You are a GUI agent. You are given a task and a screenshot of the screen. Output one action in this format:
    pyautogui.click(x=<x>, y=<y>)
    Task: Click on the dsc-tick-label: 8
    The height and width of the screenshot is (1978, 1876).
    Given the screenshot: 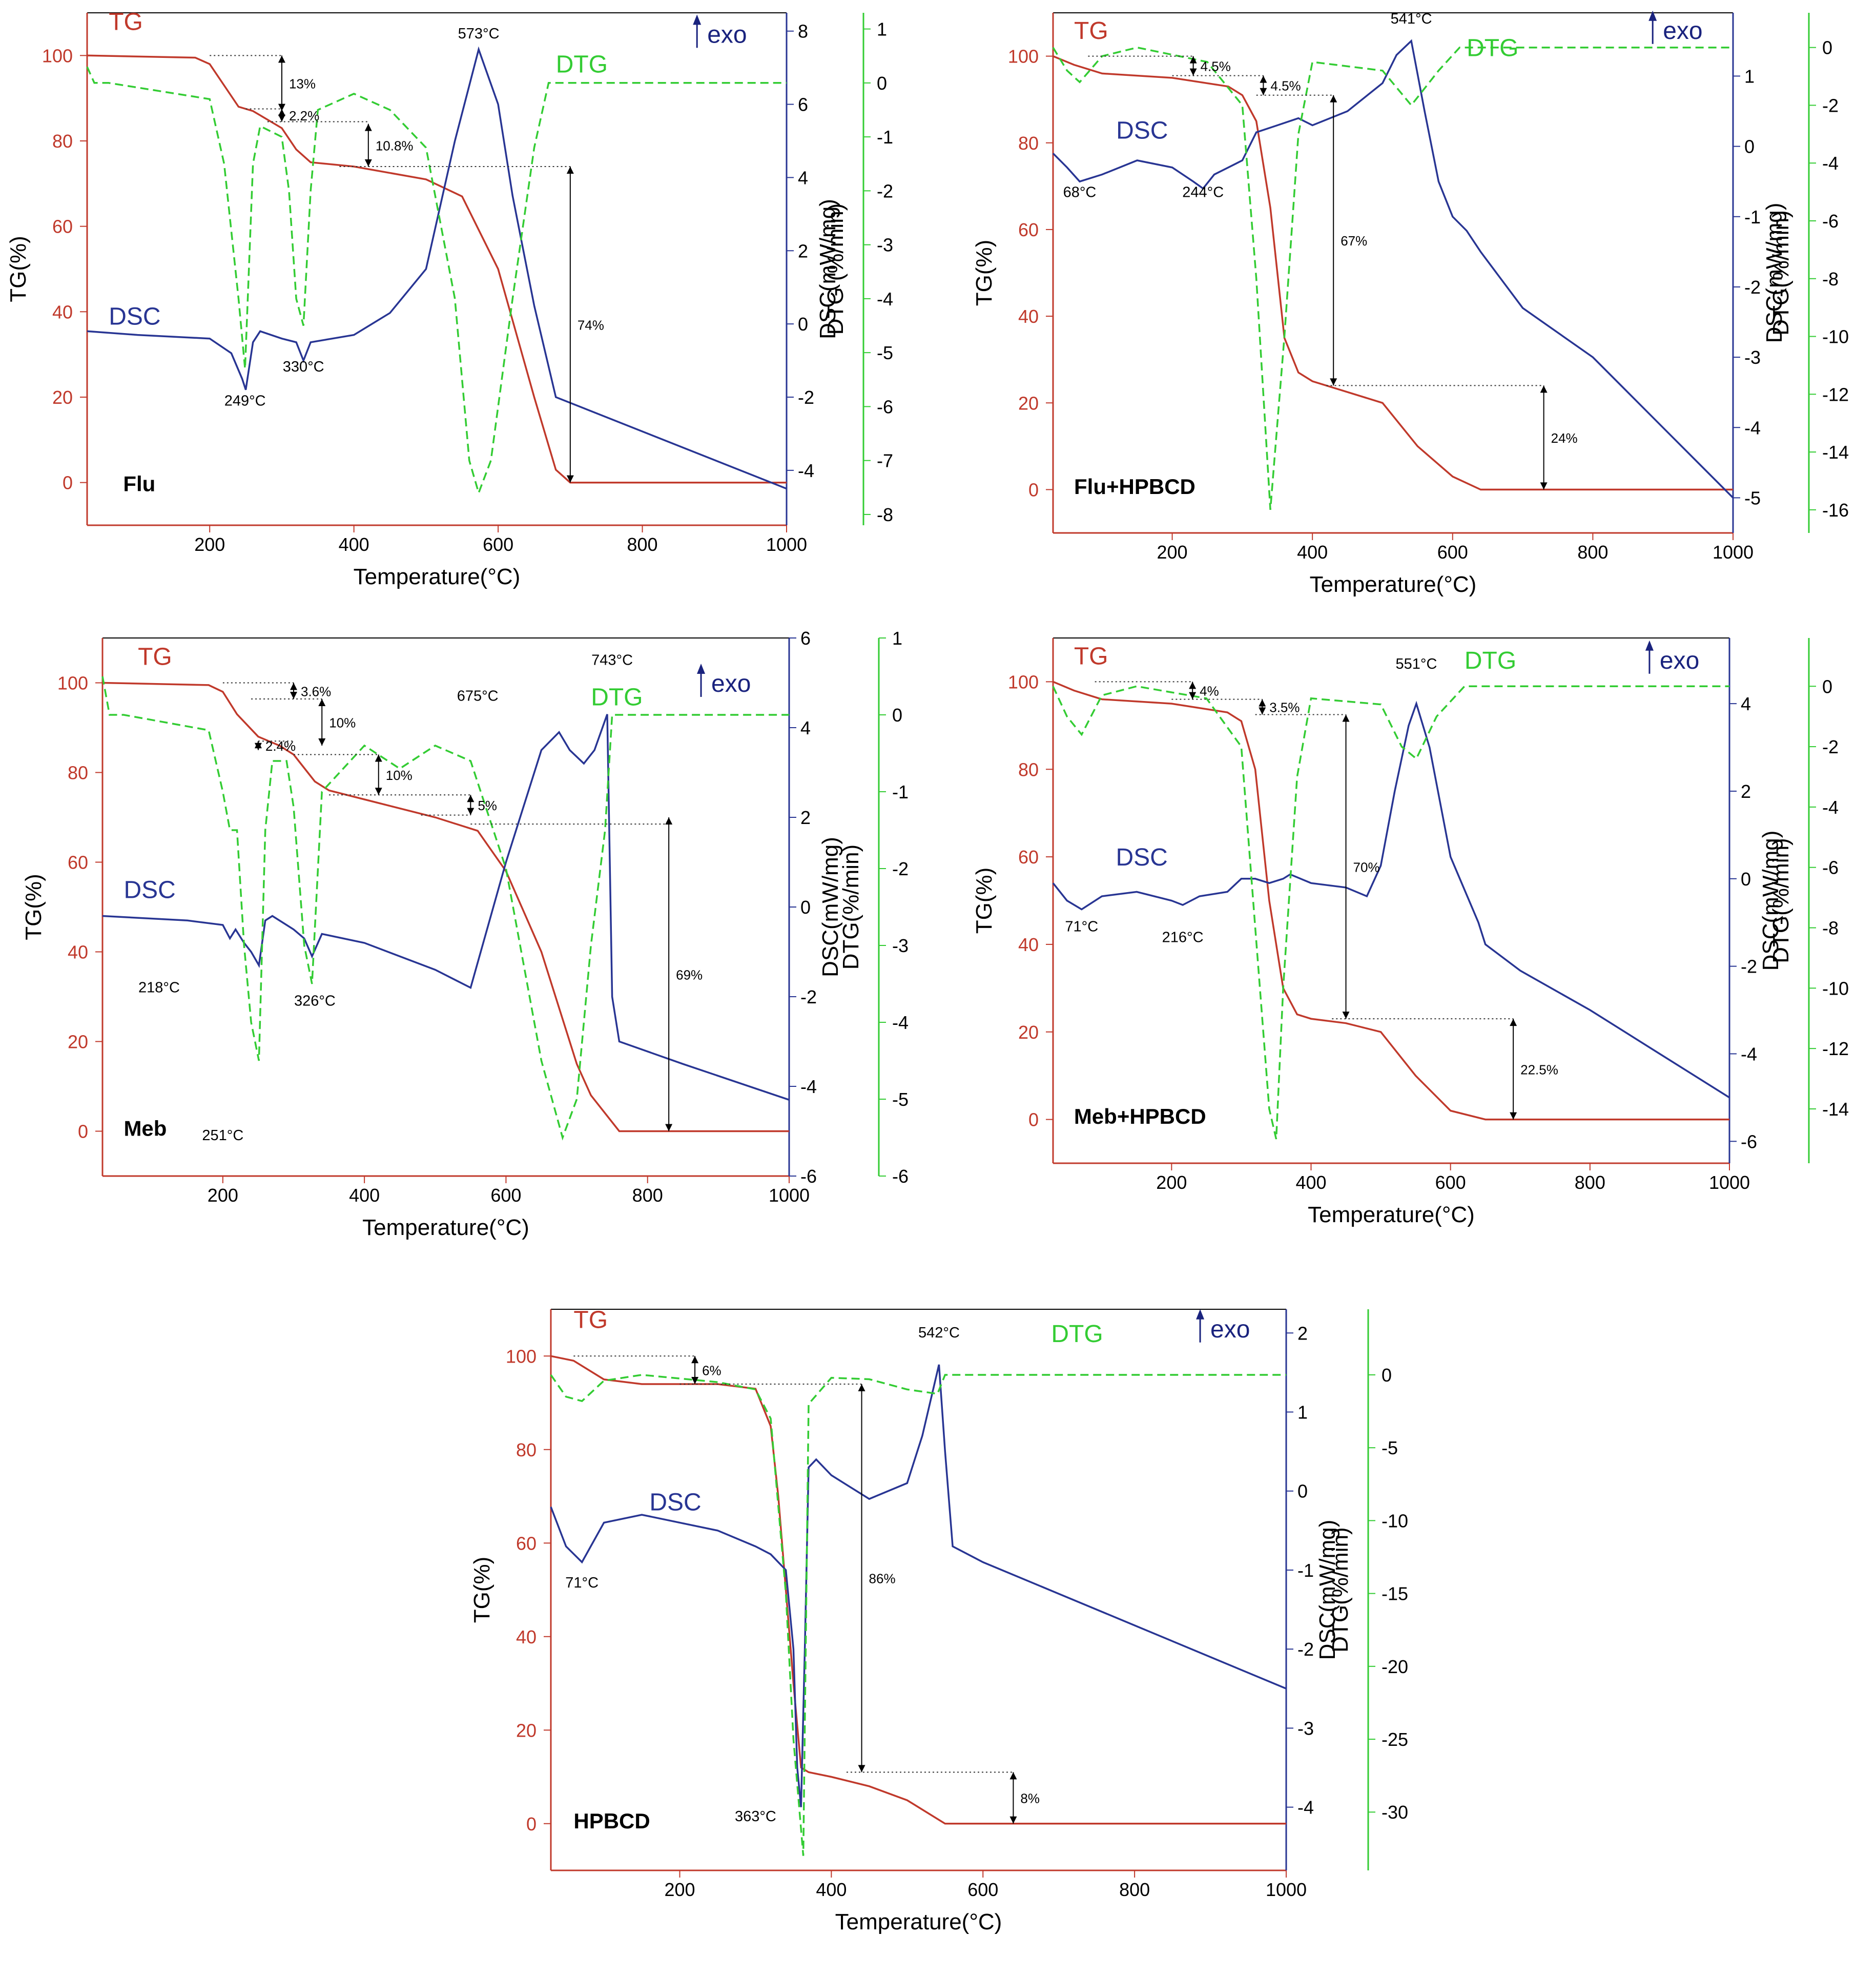 What is the action you would take?
    pyautogui.click(x=803, y=31)
    